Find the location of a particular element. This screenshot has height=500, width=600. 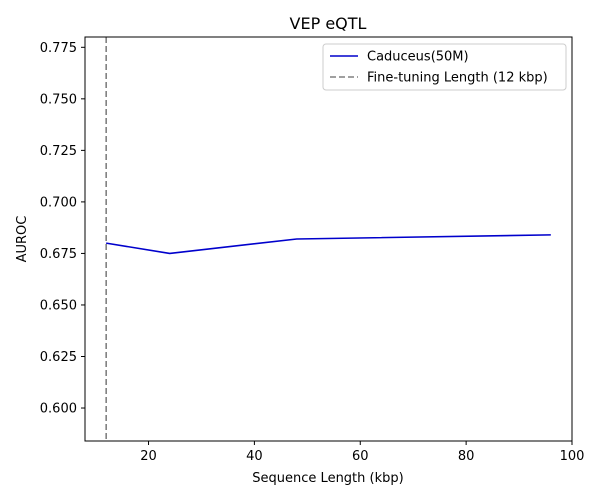

x-tick-label: 20 is located at coordinates (148, 456).